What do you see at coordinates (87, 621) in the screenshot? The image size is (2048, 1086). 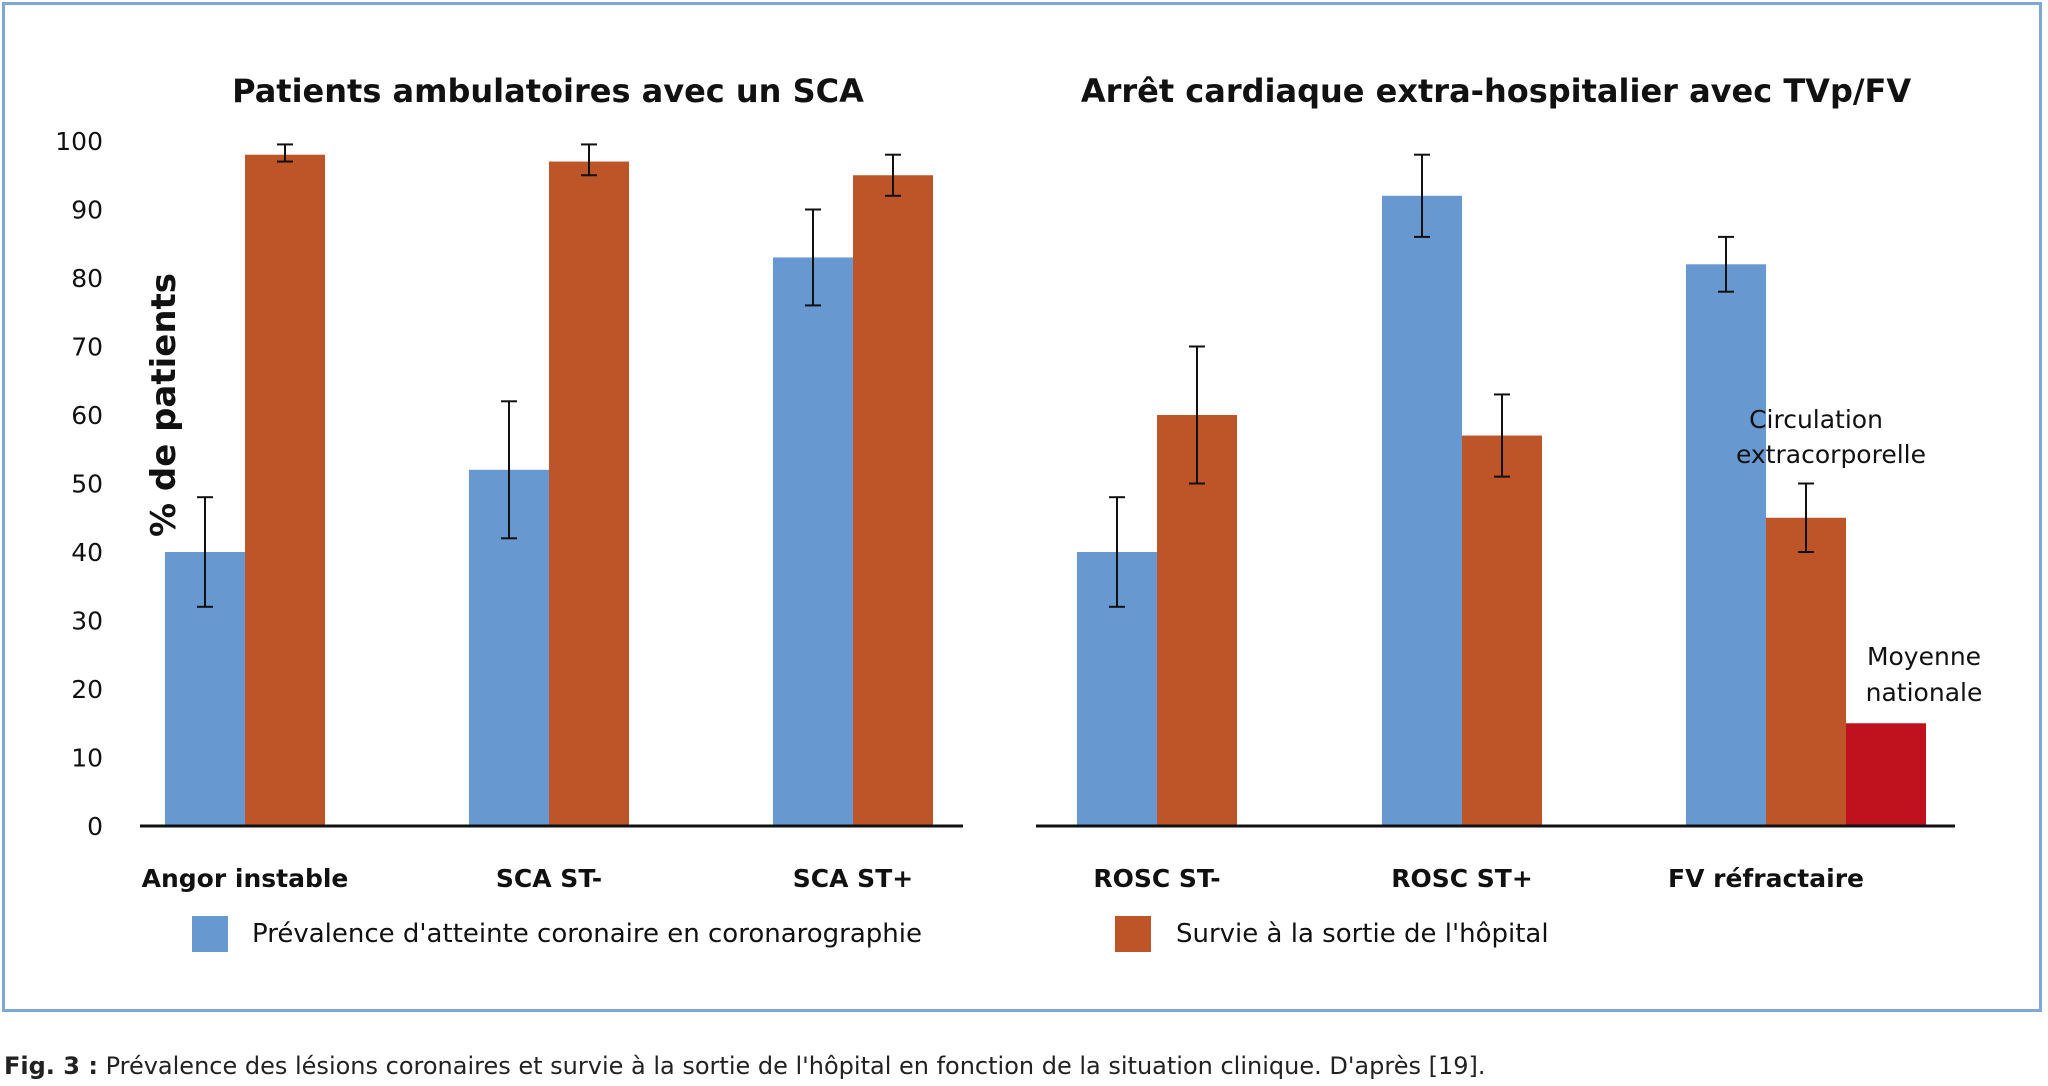 I see `y-tick-label: 30` at bounding box center [87, 621].